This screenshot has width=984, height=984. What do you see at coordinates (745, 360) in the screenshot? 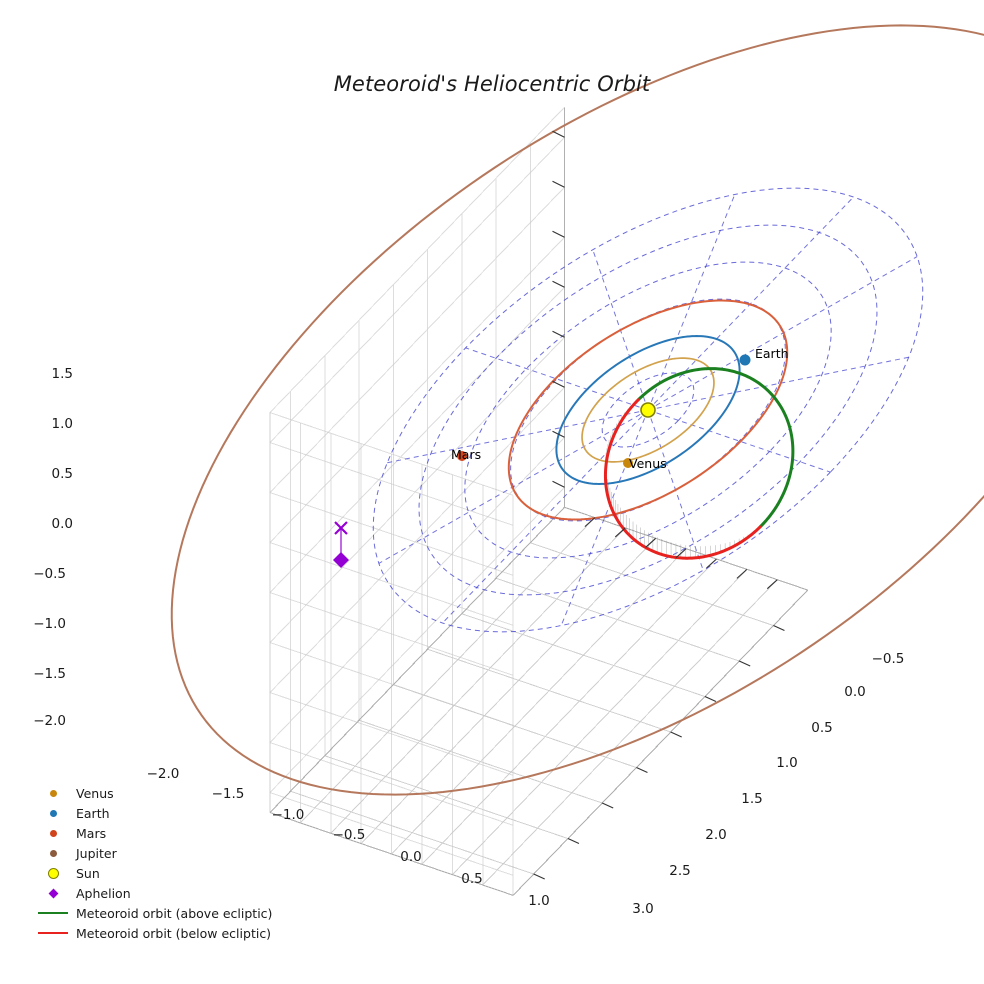
I see `earth-marker` at bounding box center [745, 360].